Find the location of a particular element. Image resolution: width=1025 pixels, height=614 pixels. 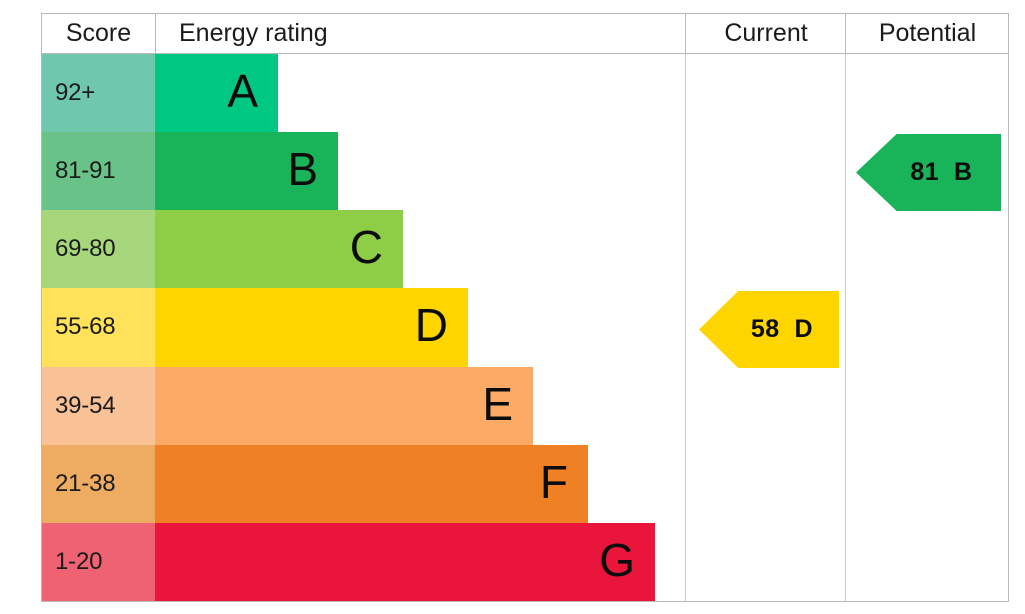

rating-row: 92+ A is located at coordinates (525, 93).